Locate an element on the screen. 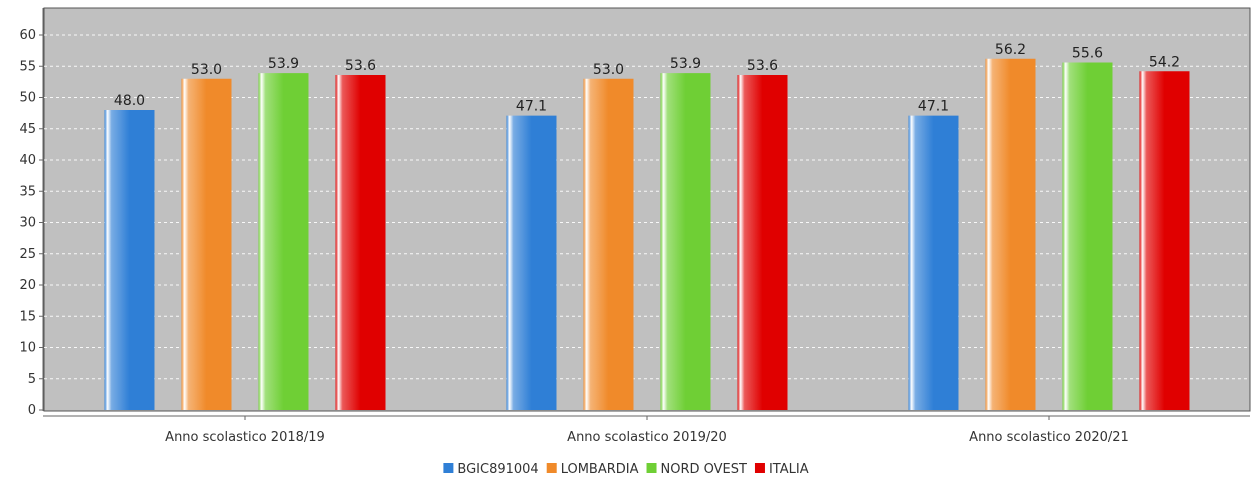 The image size is (1253, 485). y-tick-label: 0 is located at coordinates (32, 410).